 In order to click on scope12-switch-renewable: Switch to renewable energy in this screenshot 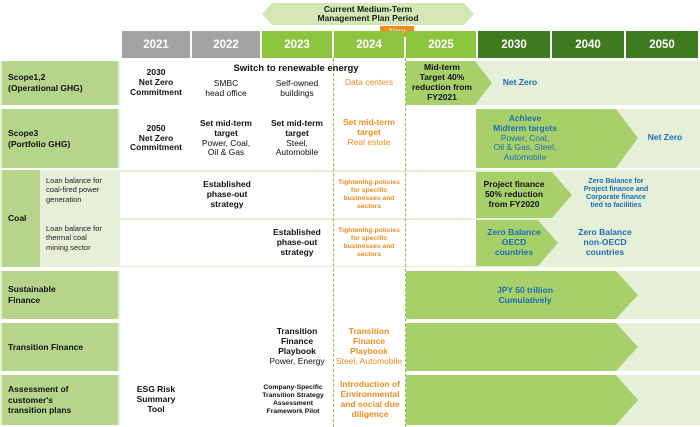, I will do `click(296, 68)`.